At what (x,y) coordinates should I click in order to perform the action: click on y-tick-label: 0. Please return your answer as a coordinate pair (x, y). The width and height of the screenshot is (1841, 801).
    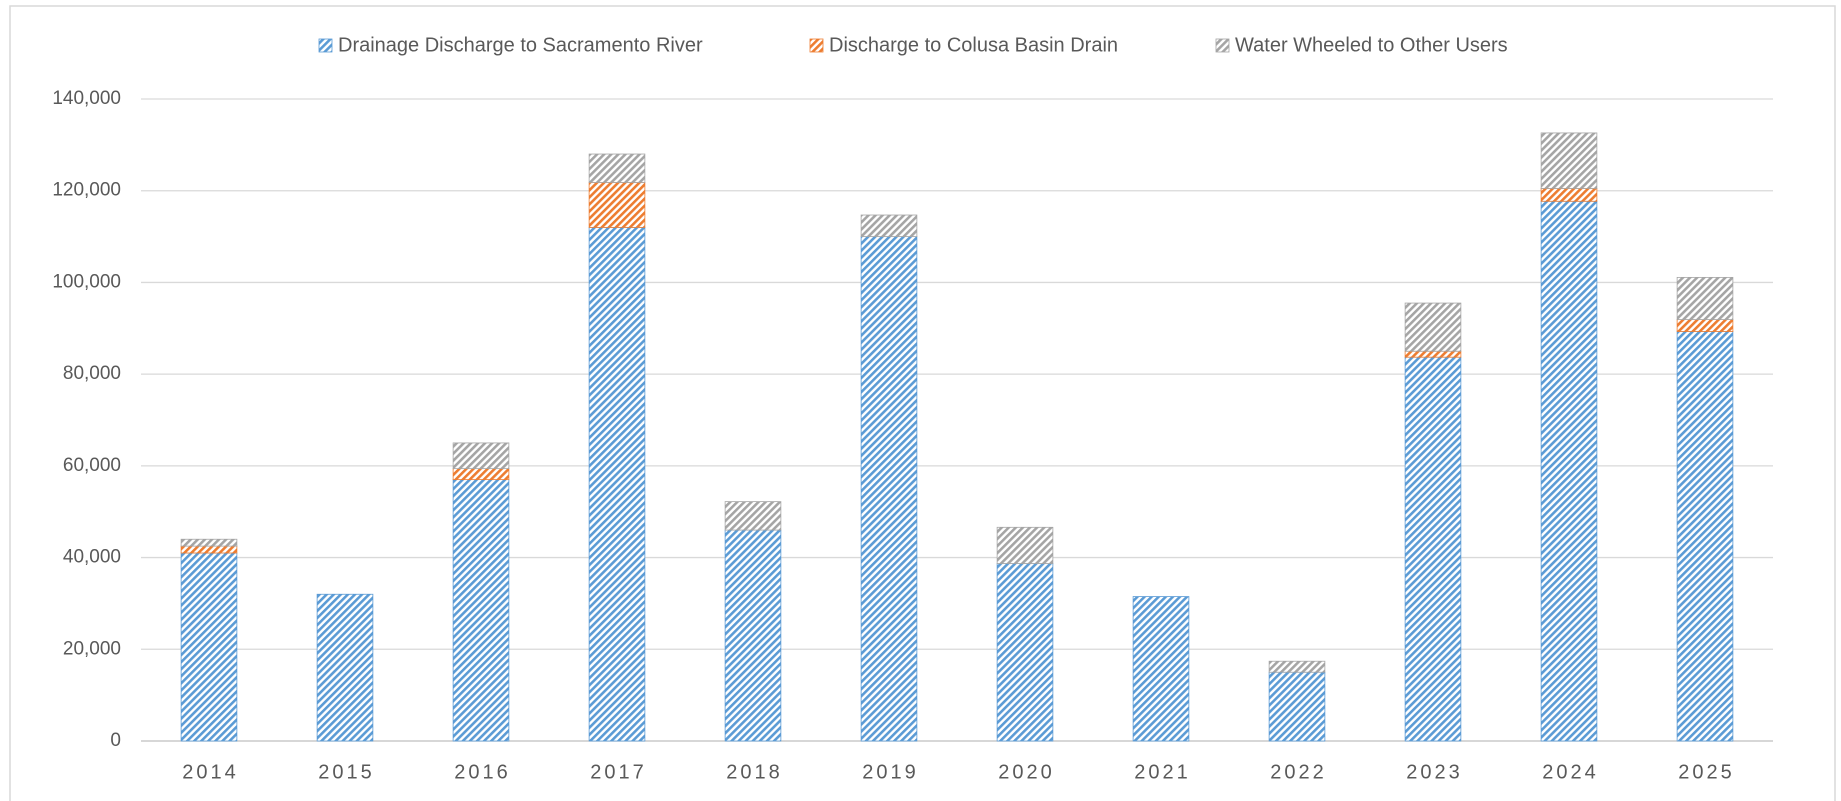
    Looking at the image, I should click on (115, 740).